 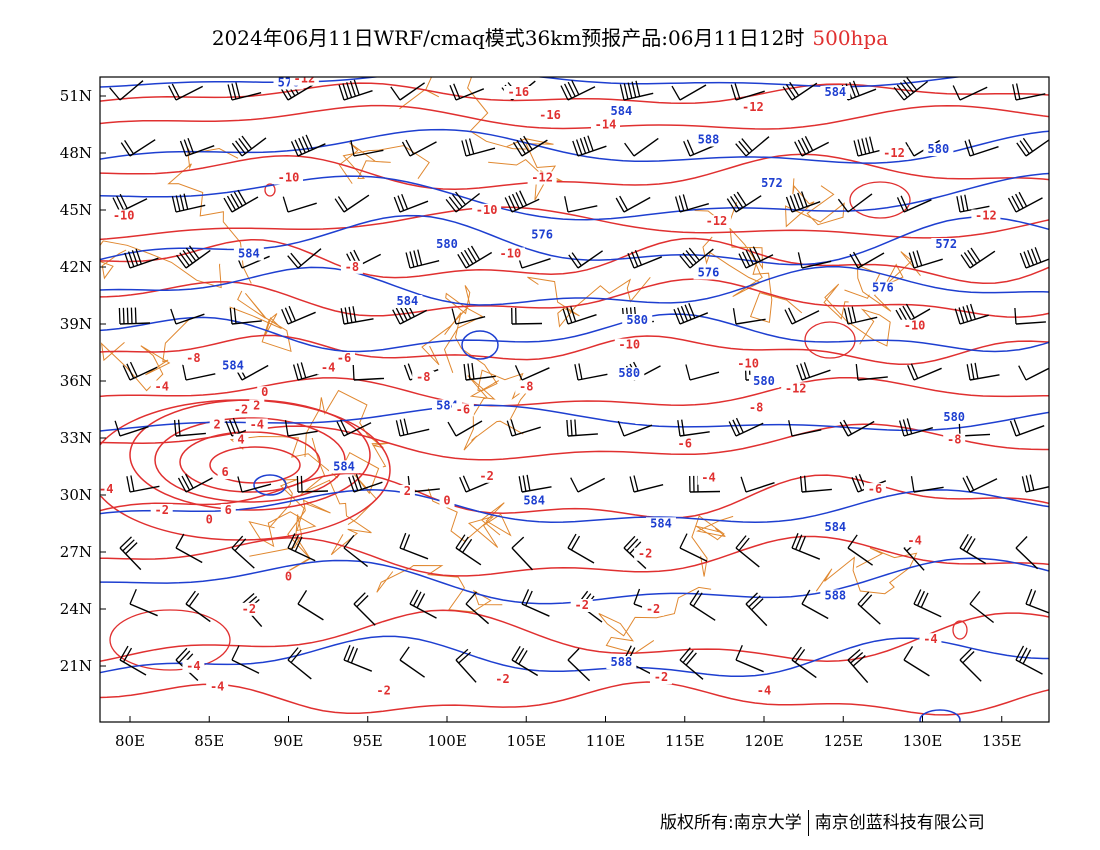 What do you see at coordinates (1002, 741) in the screenshot?
I see `lon-tick-label: 135E` at bounding box center [1002, 741].